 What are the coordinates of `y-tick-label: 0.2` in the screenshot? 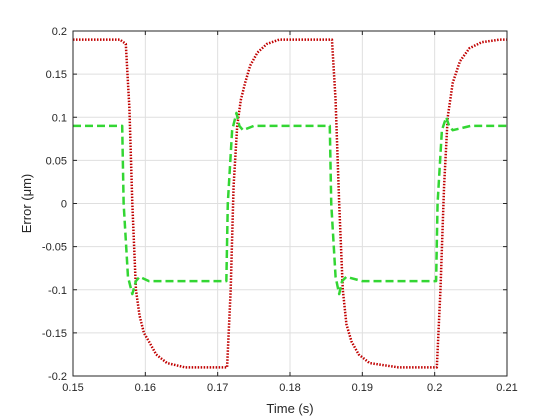 It's located at (59, 32).